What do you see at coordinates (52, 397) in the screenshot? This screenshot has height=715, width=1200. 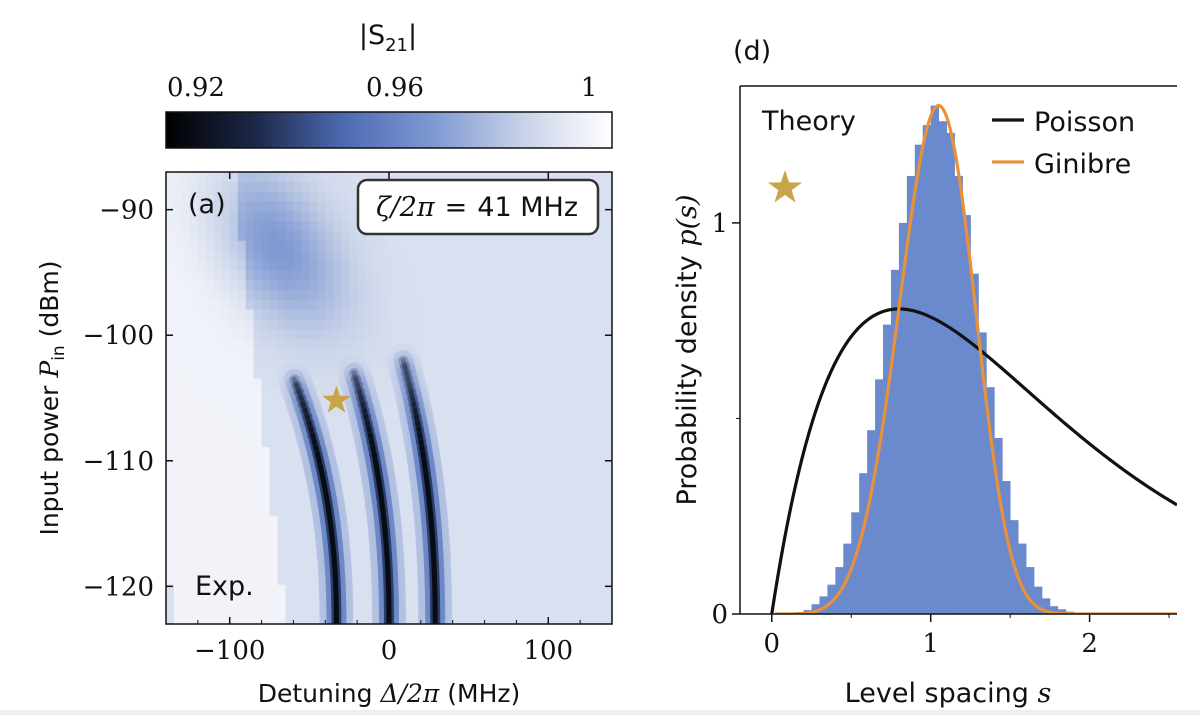 I see `panel-a-ylabel: Input power Pin (dBm)` at bounding box center [52, 397].